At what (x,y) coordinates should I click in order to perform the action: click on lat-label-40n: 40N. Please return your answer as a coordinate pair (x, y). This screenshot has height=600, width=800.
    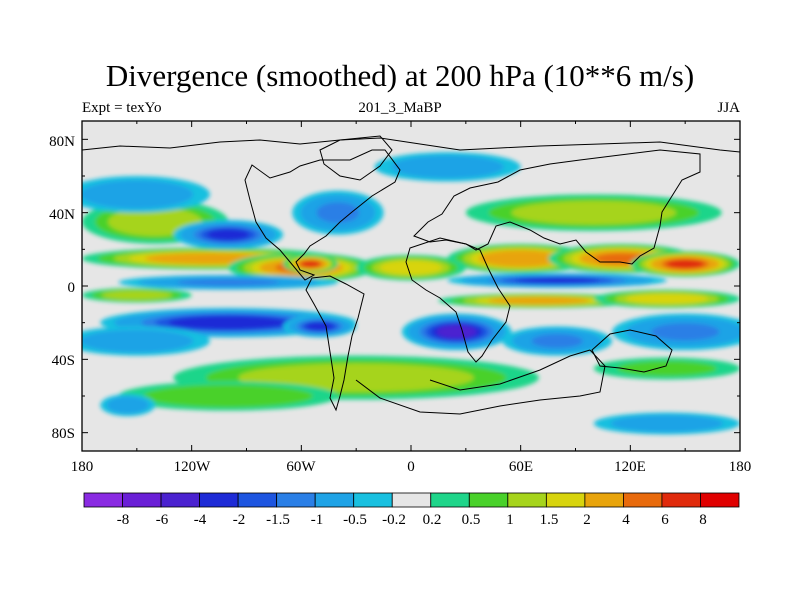
    Looking at the image, I should click on (62, 215).